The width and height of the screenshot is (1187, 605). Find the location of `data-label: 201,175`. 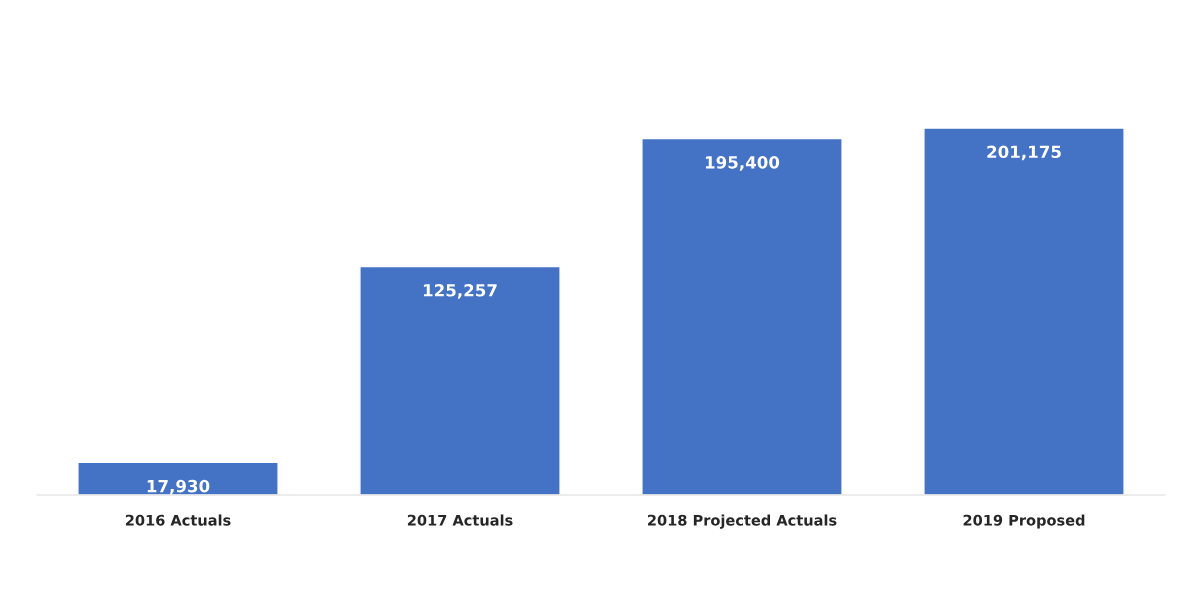

data-label: 201,175 is located at coordinates (1024, 153).